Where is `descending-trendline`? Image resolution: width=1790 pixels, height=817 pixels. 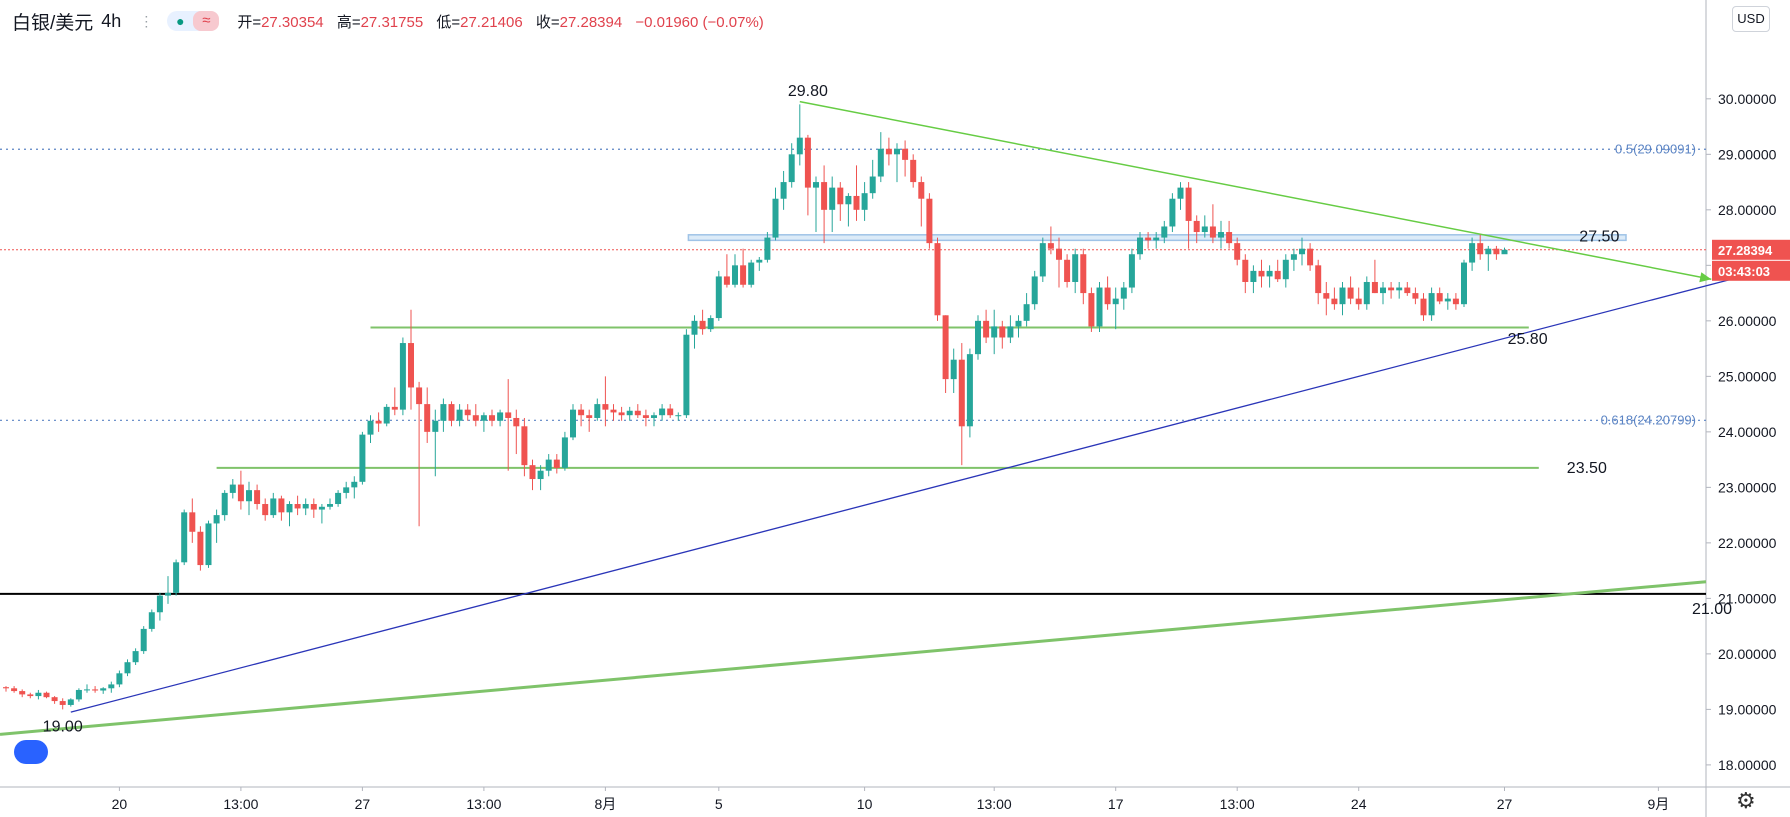 descending-trendline is located at coordinates (1255, 190).